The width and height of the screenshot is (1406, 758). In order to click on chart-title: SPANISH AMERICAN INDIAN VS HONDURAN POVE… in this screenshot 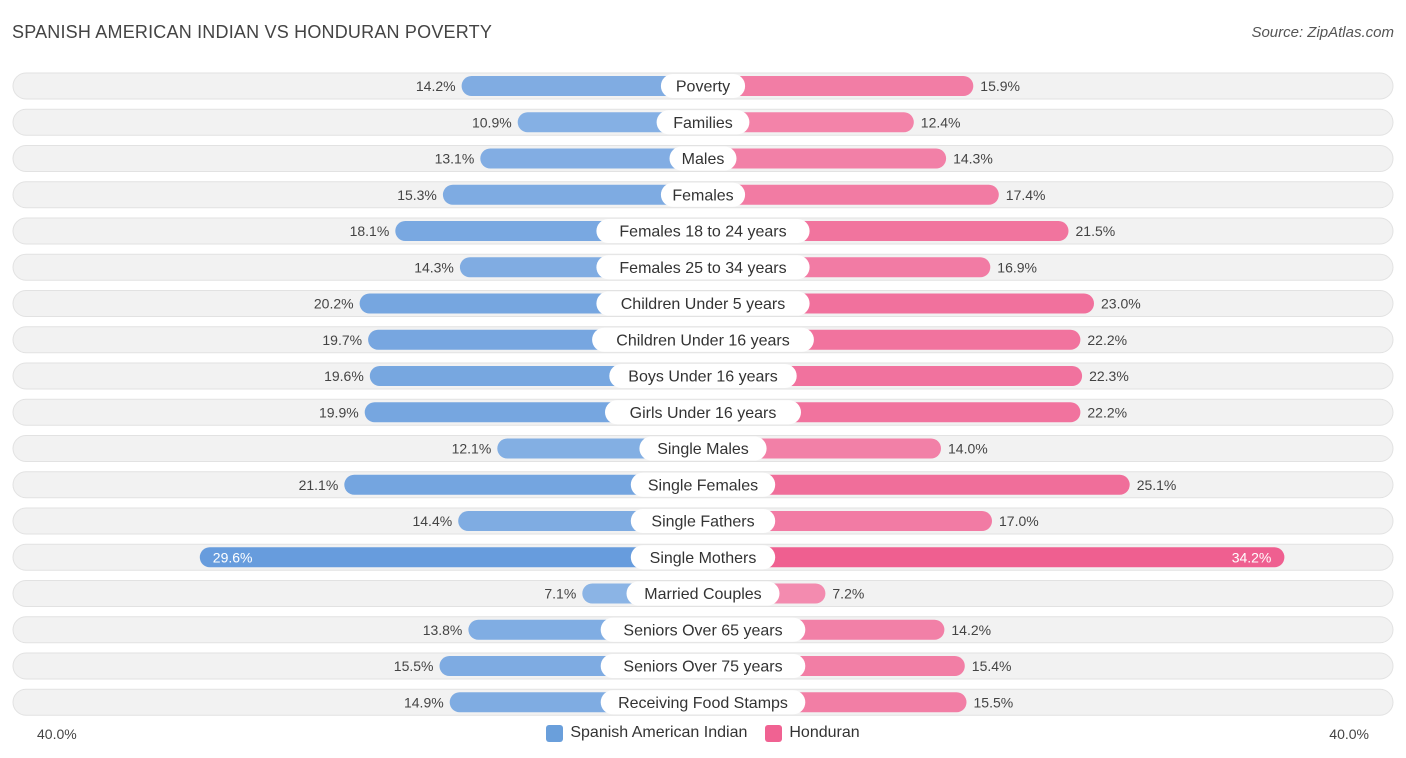, I will do `click(252, 32)`.